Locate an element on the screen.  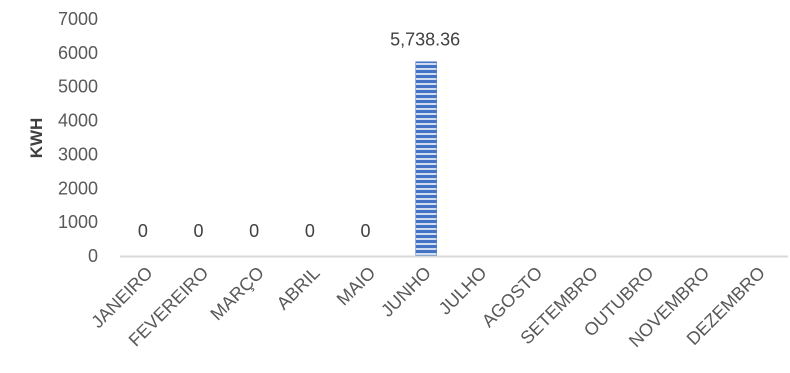
x-tick-label: MARÇO is located at coordinates (237, 294).